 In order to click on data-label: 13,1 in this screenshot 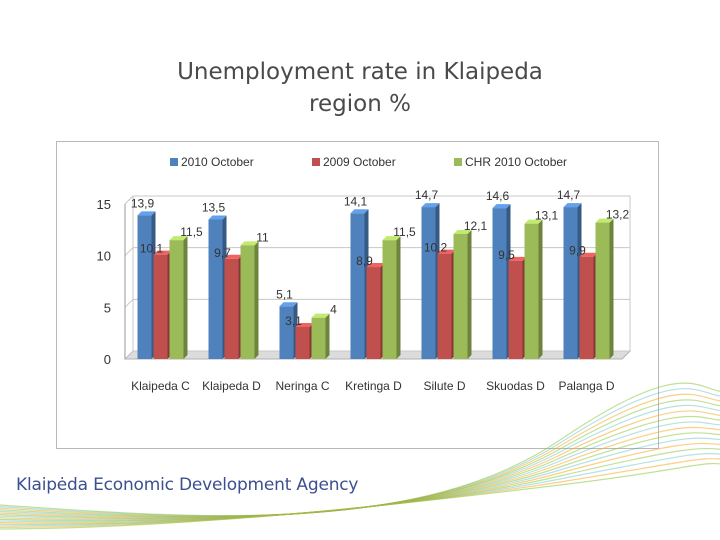, I will do `click(547, 216)`.